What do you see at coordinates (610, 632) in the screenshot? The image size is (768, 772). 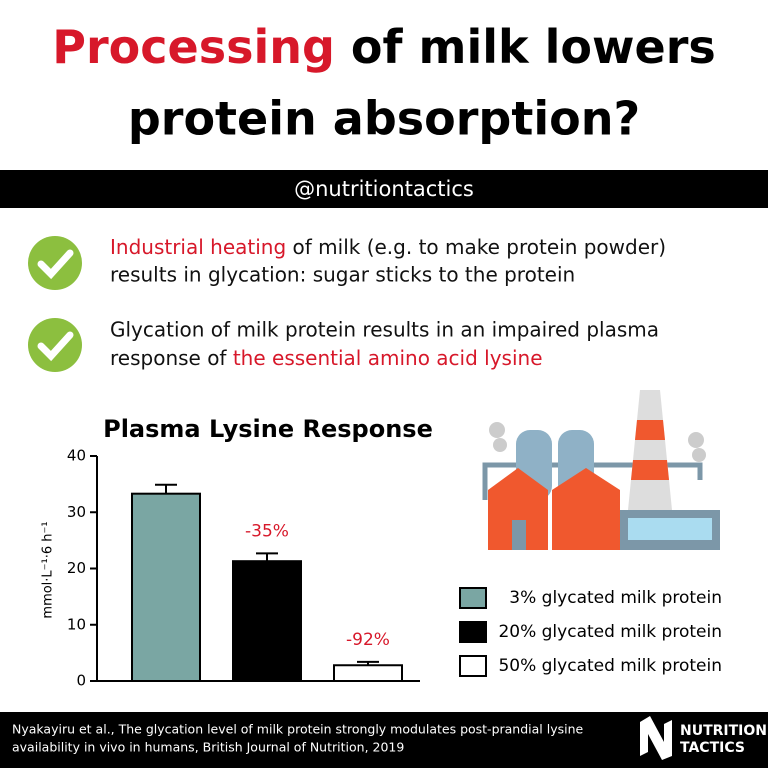 I see `legend-label: 20% glycated milk protein` at bounding box center [610, 632].